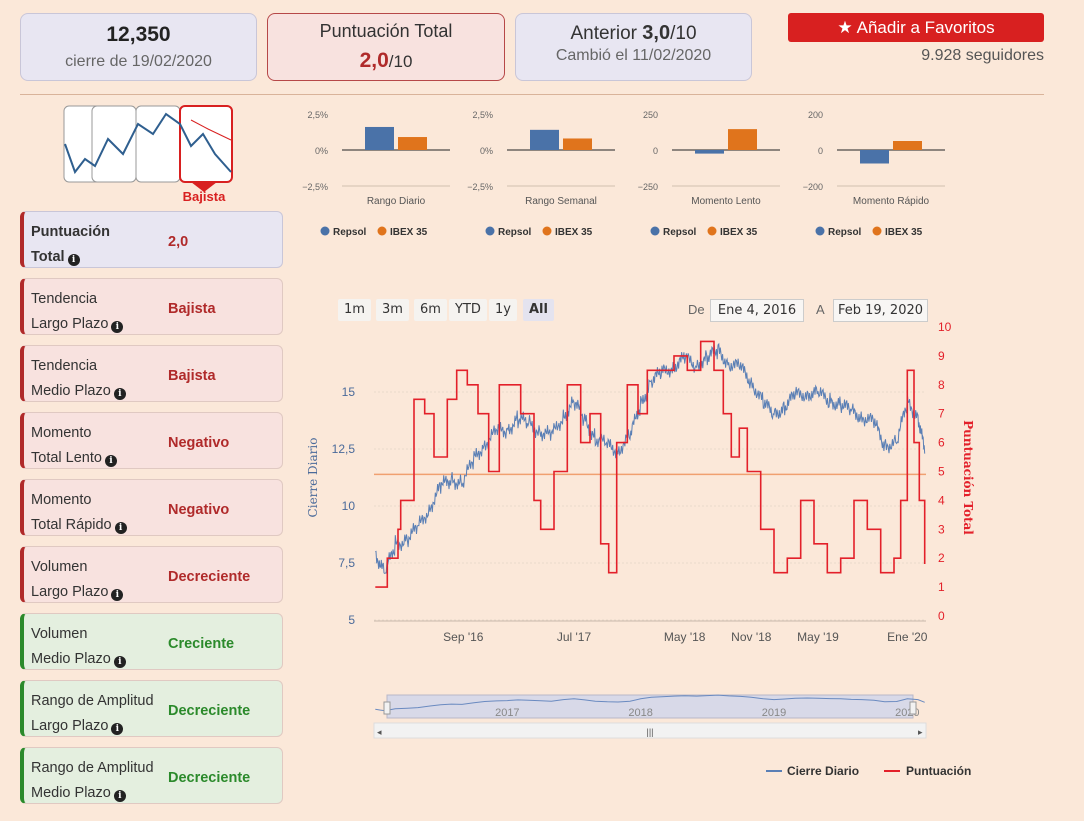  Describe the element at coordinates (503, 310) in the screenshot. I see `range-1y-button: 1y` at that location.